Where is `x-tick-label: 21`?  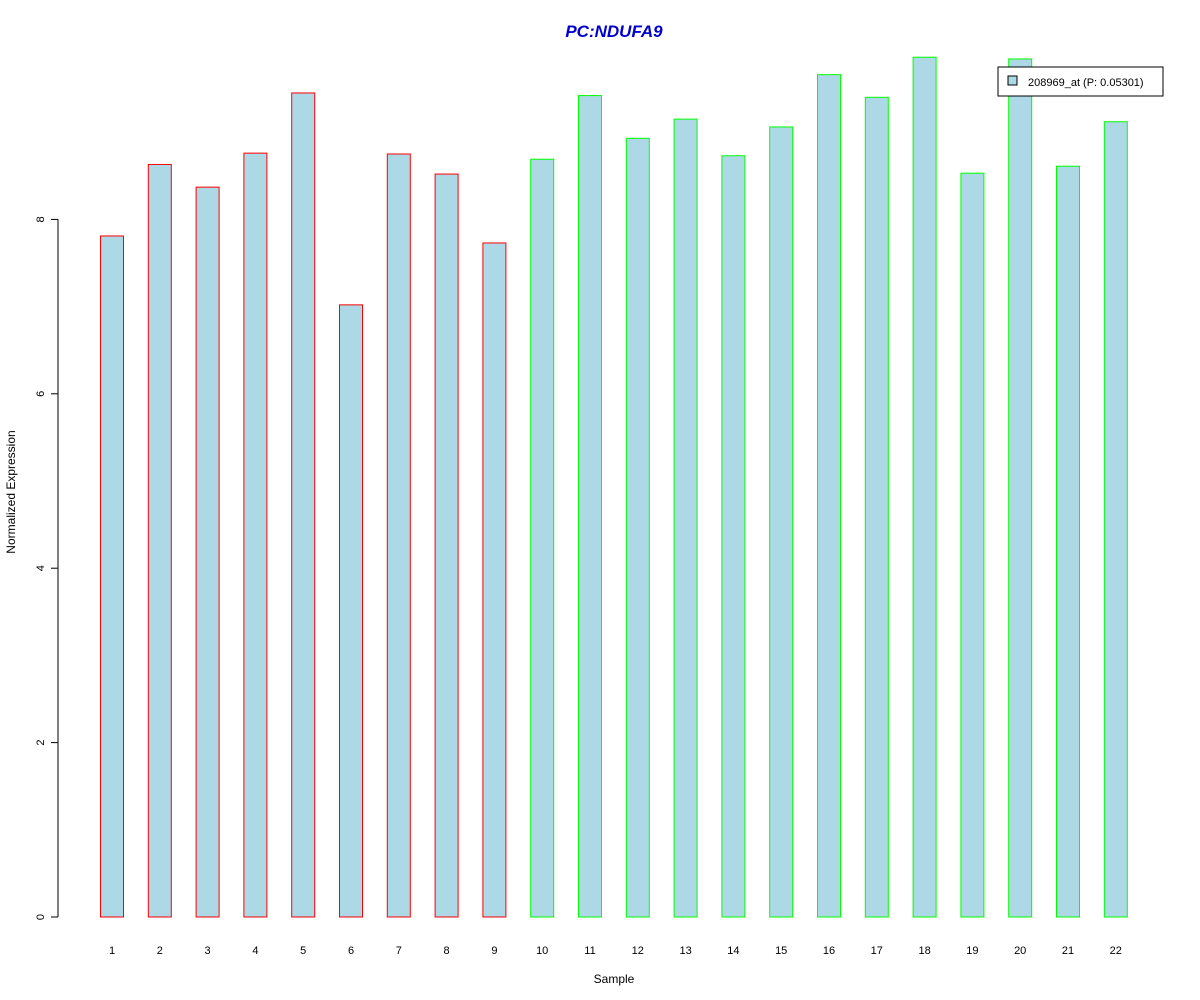 x-tick-label: 21 is located at coordinates (1068, 951).